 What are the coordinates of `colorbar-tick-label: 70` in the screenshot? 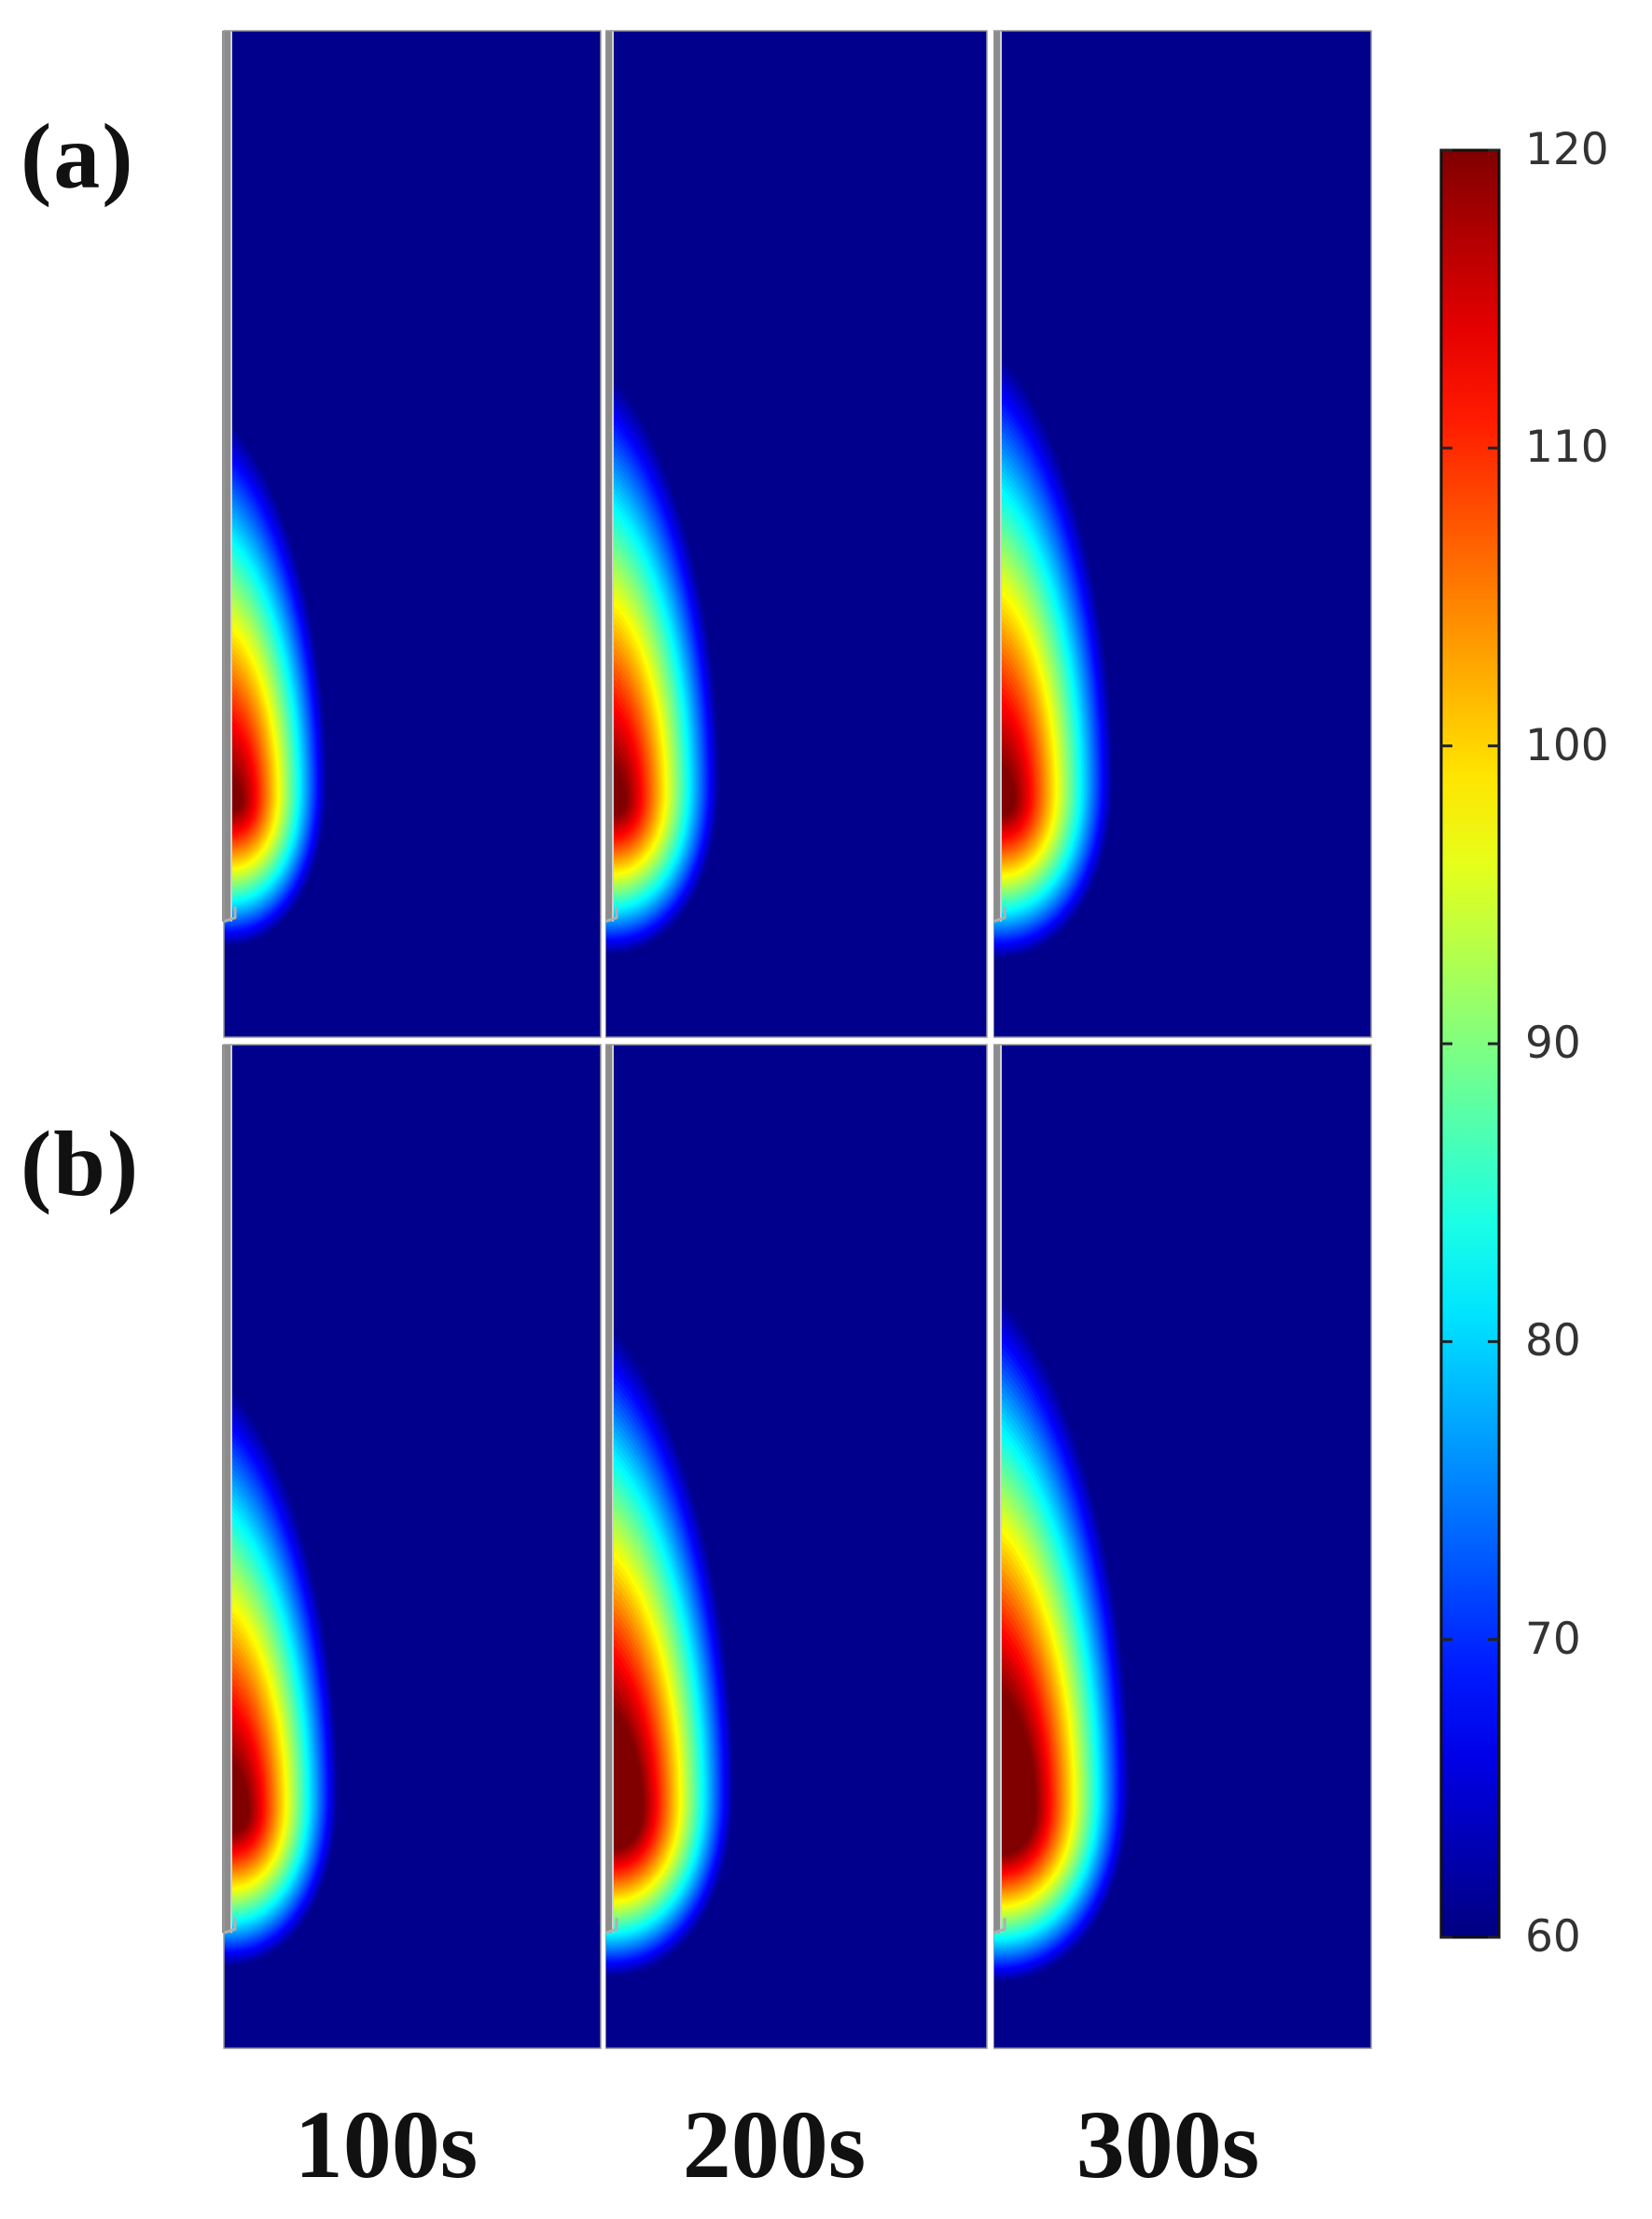 It's located at (1553, 1639).